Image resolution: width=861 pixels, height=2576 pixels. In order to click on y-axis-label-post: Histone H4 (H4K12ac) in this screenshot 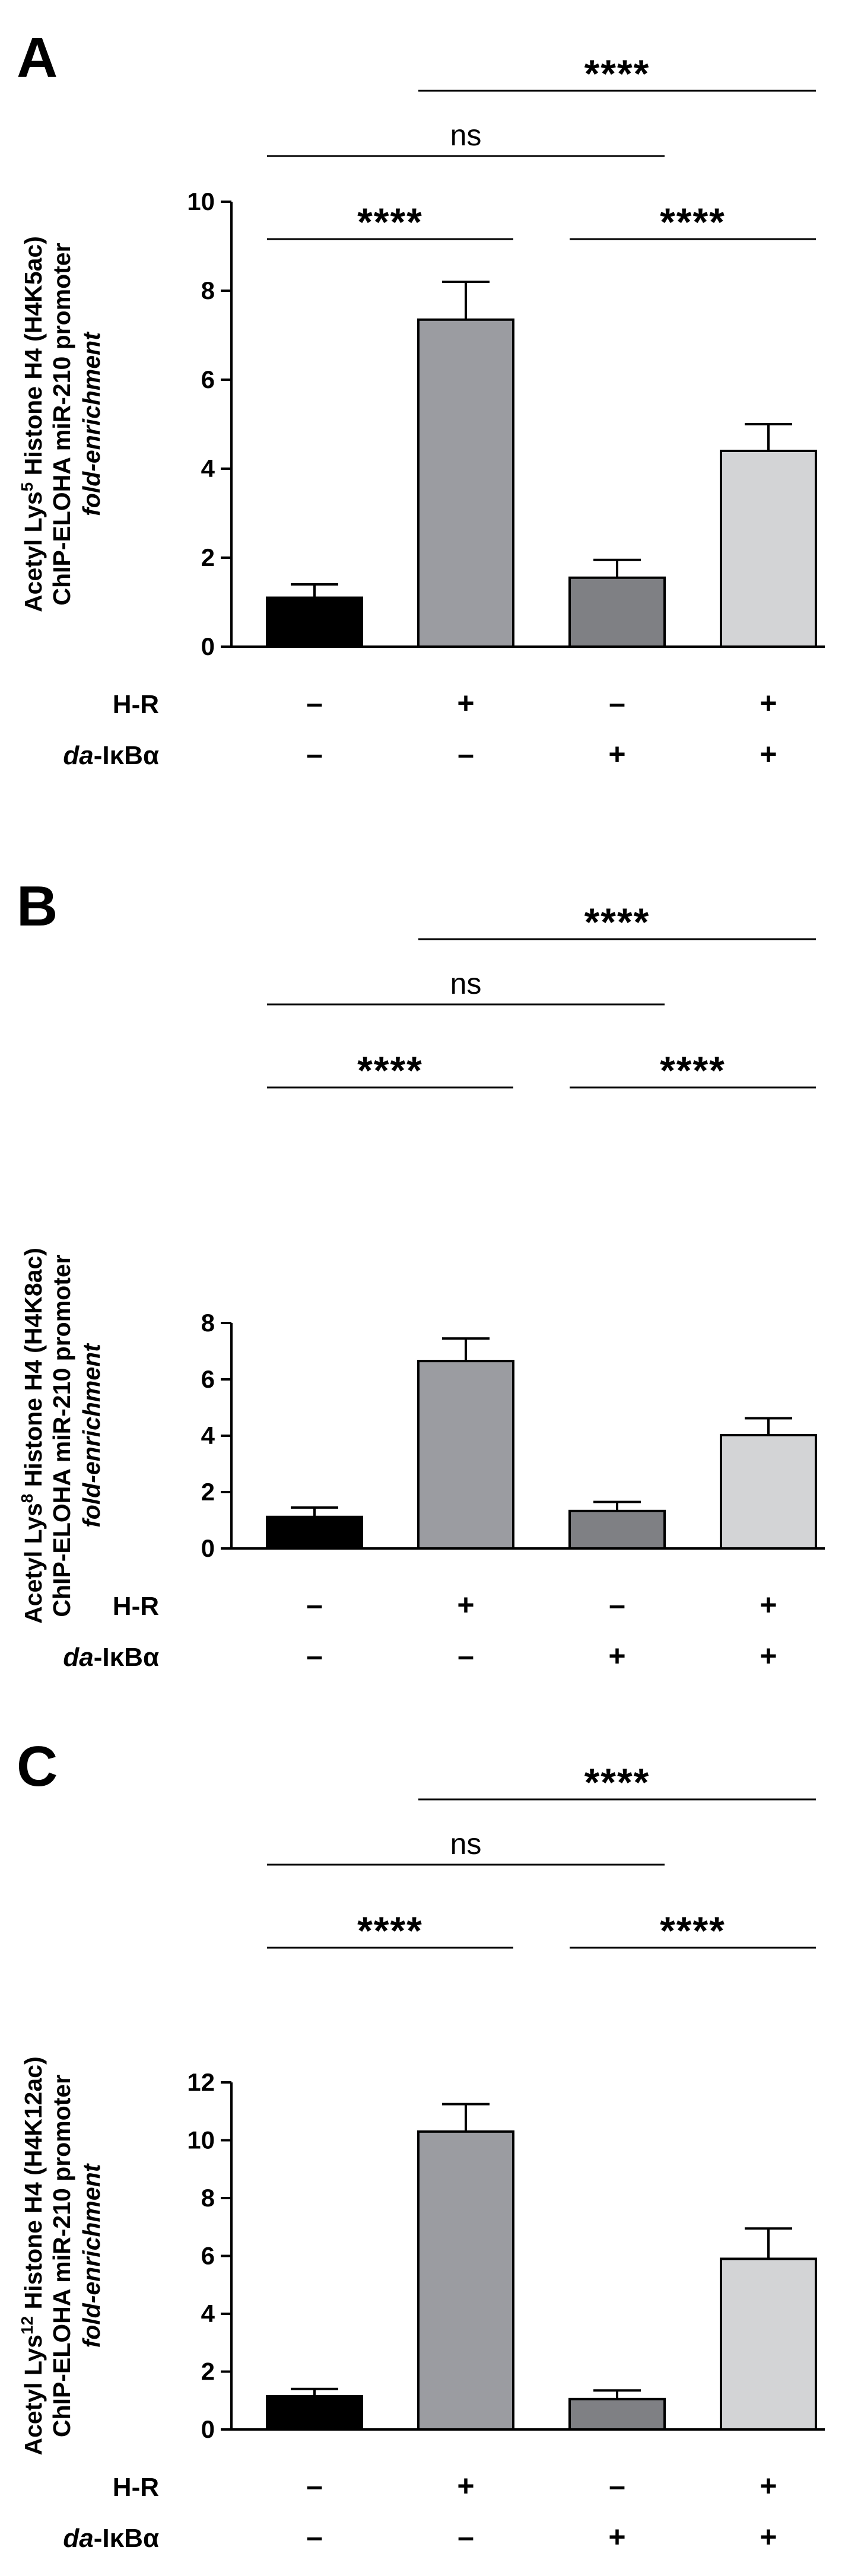, I will do `click(33, 2186)`.